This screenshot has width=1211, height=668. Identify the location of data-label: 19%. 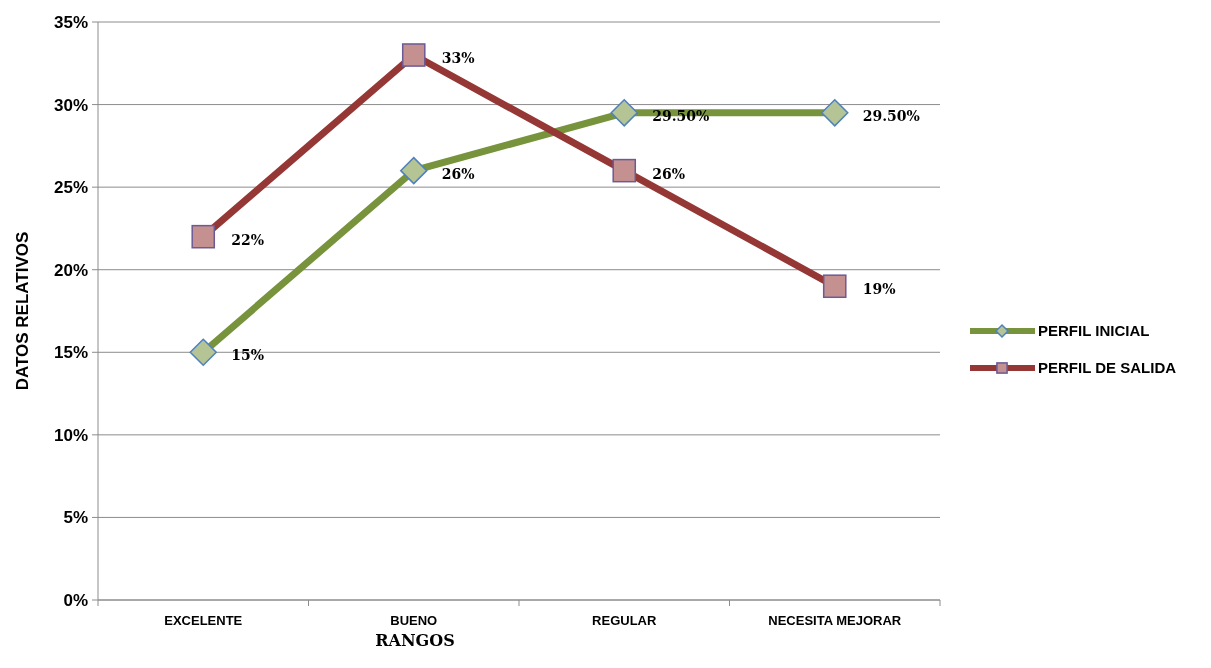
(879, 289).